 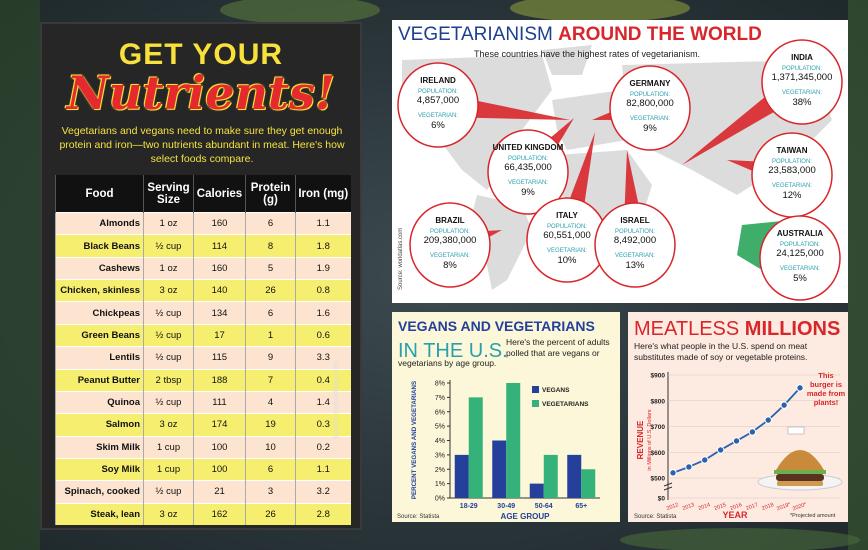 I want to click on table-cell: 140, so click(x=219, y=290).